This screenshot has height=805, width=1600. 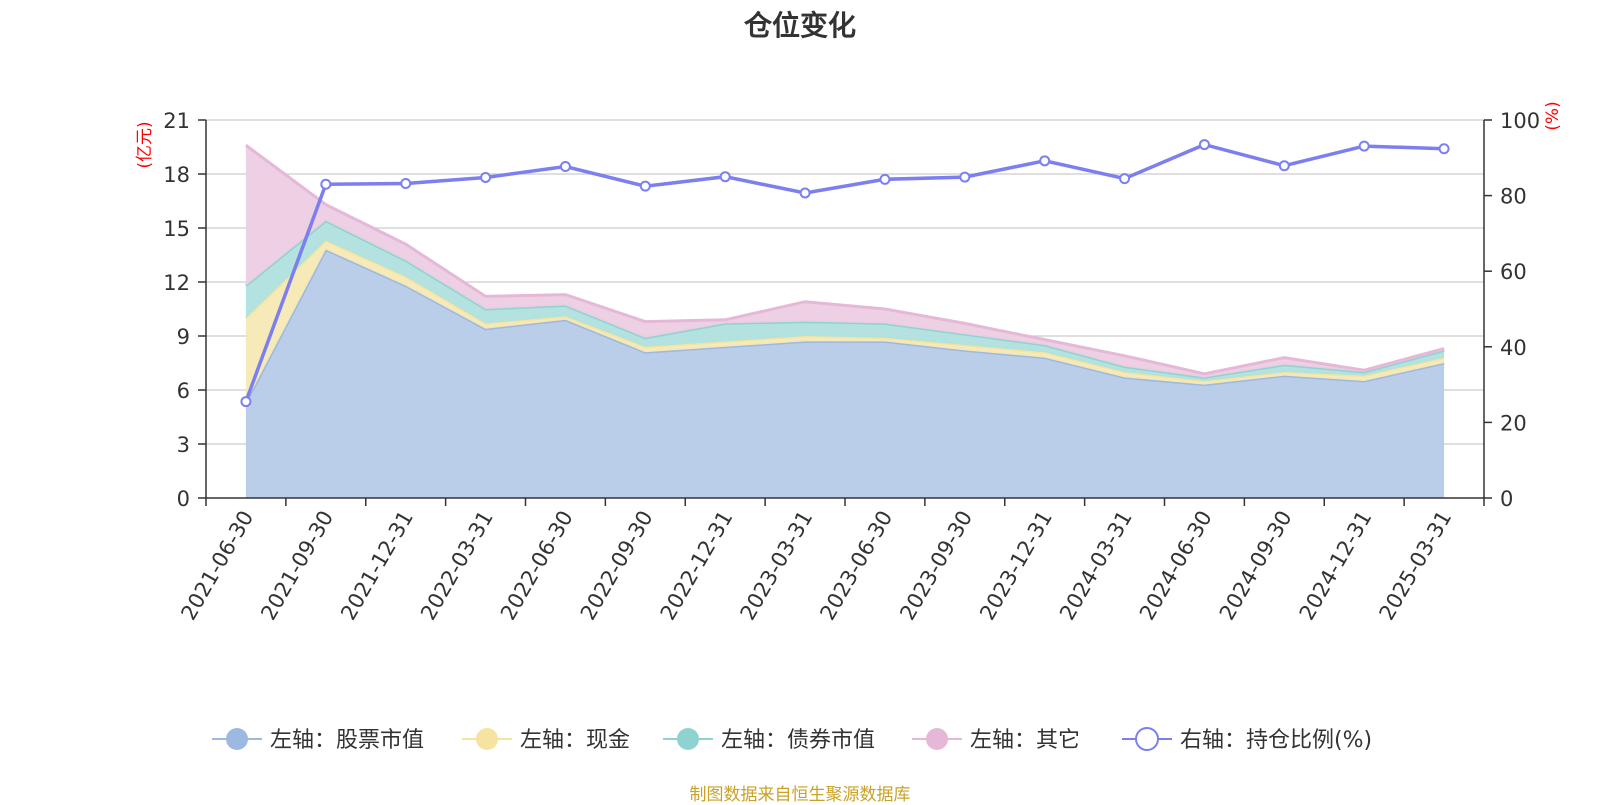 What do you see at coordinates (176, 175) in the screenshot?
I see `left-tick-label: 18` at bounding box center [176, 175].